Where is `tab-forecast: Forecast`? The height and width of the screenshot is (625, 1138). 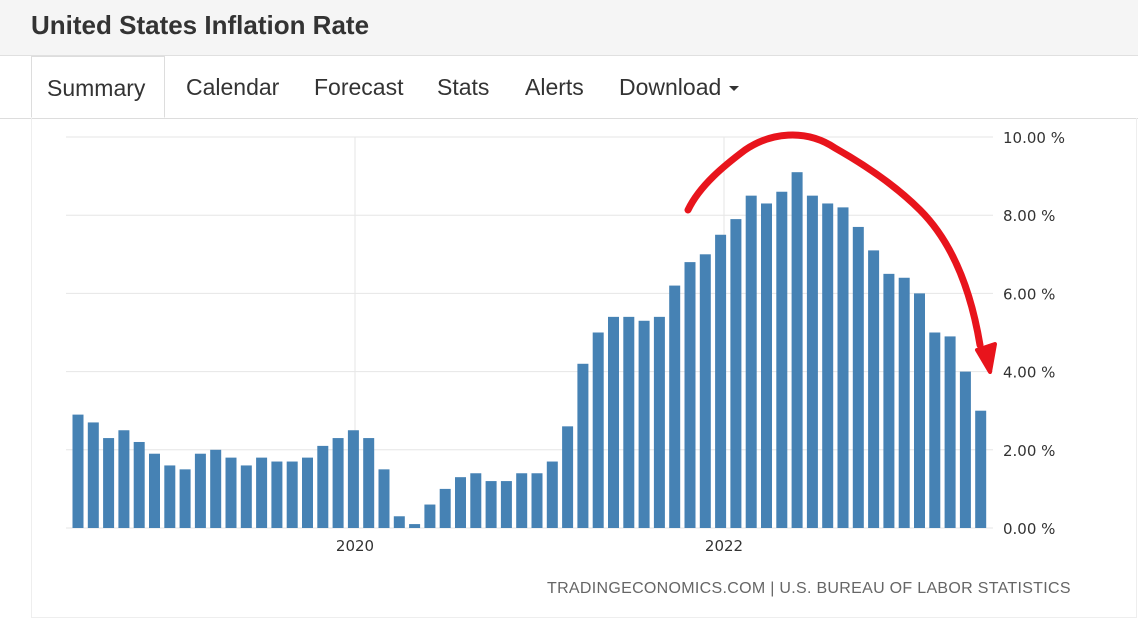
tab-forecast: Forecast is located at coordinates (359, 87).